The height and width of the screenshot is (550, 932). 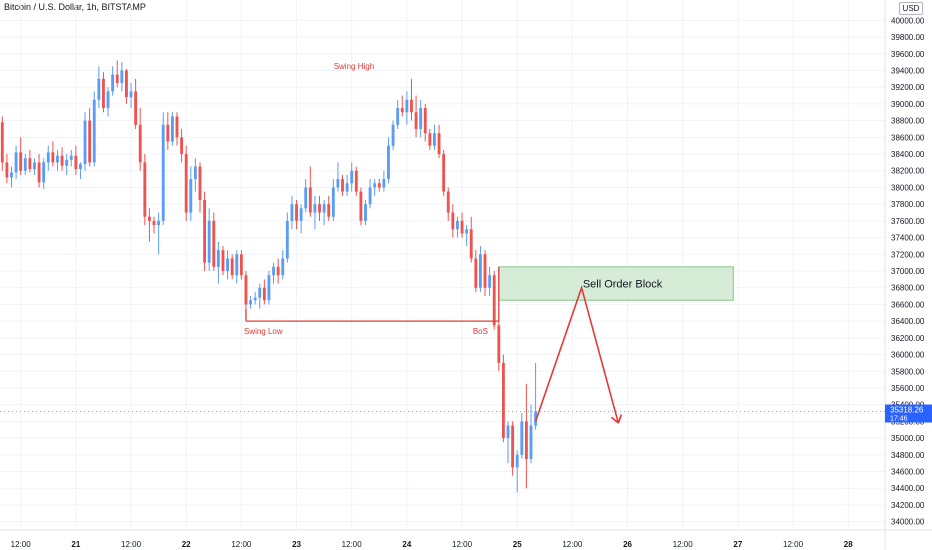 What do you see at coordinates (911, 8) in the screenshot?
I see `currency-badge: USD` at bounding box center [911, 8].